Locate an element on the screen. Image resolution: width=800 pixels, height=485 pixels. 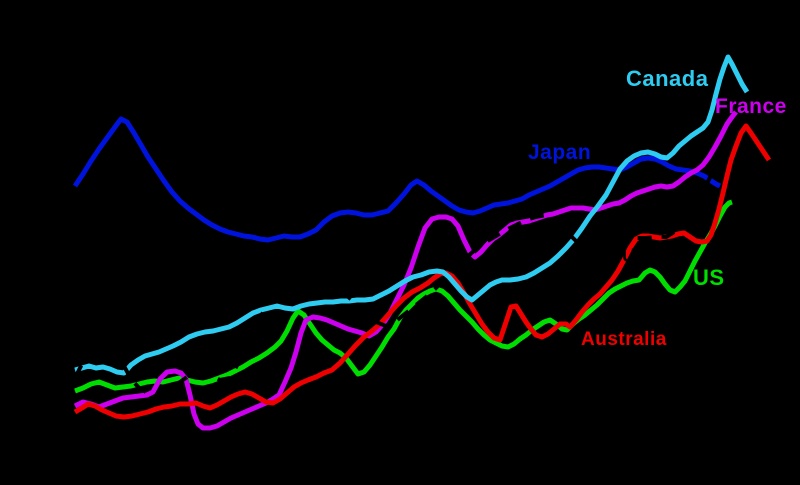
y-tick-label: 300 is located at coordinates (49, 273).